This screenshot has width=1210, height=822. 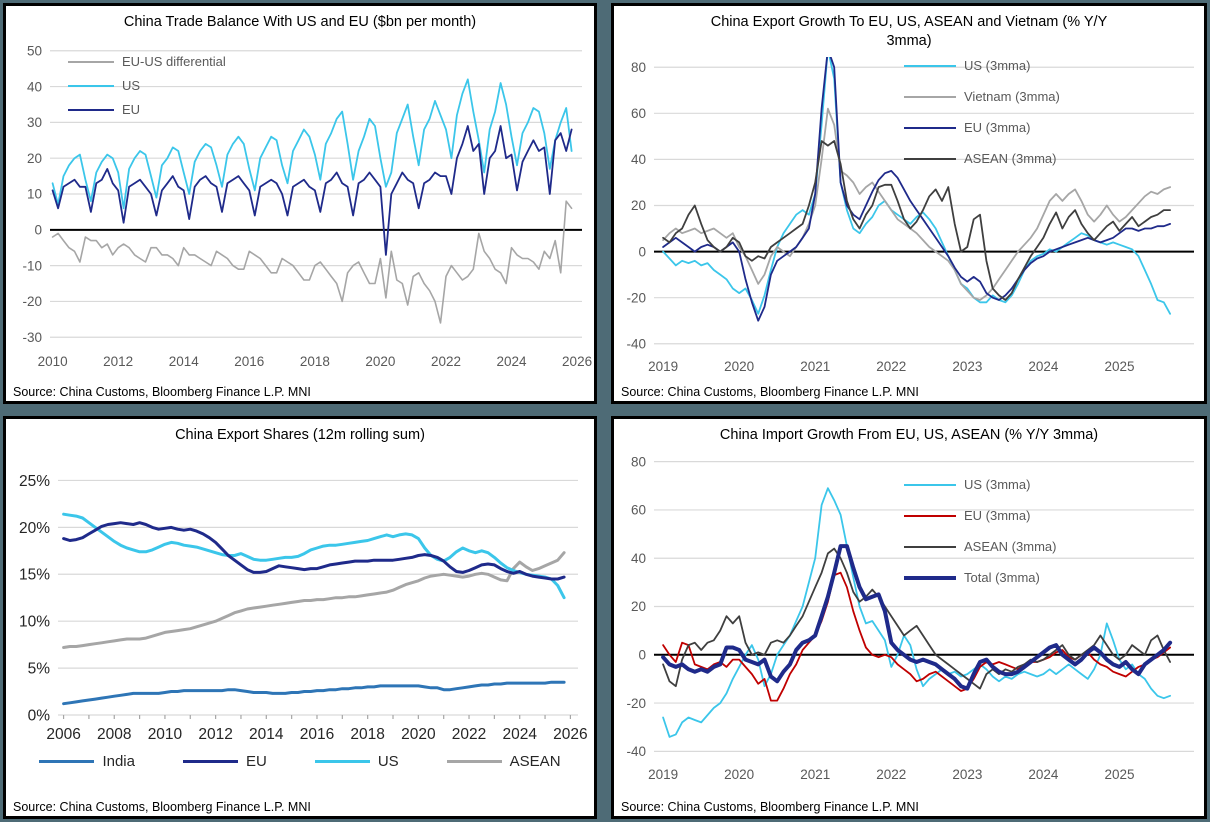 I want to click on y-tick-label: 20%, so click(x=34, y=528).